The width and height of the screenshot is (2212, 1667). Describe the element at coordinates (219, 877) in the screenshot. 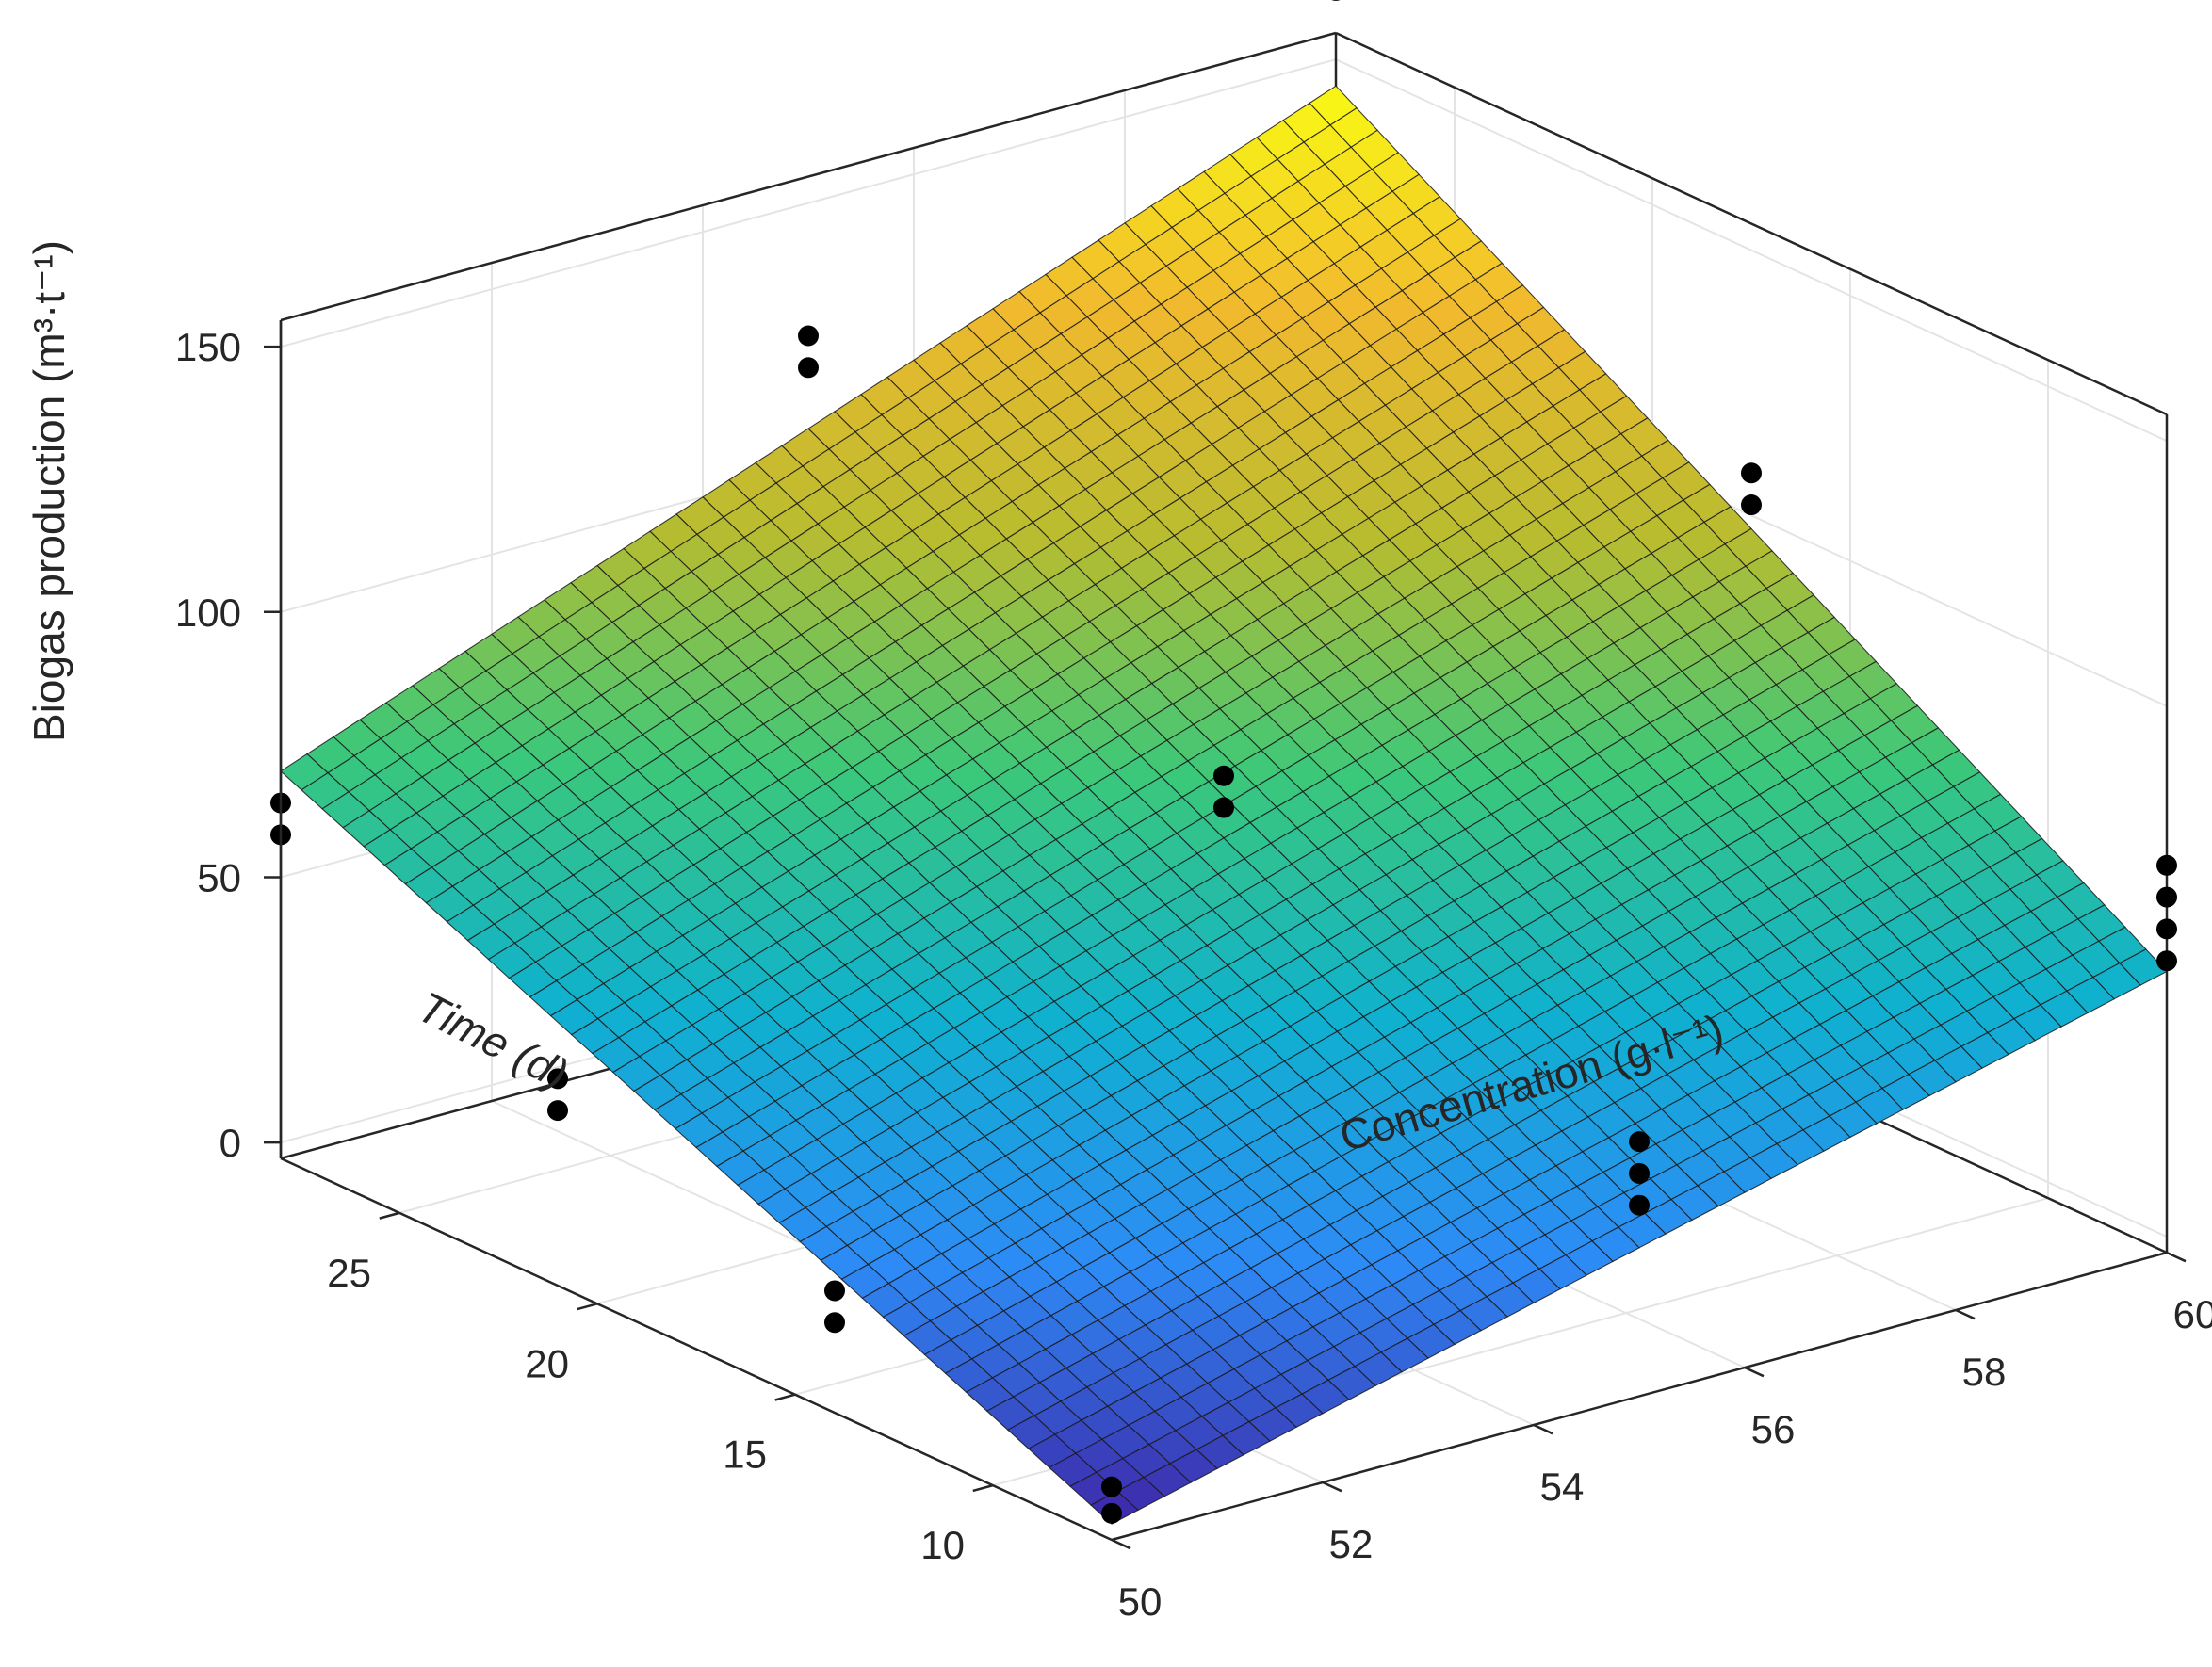

I see `z-tick-label: 50` at that location.